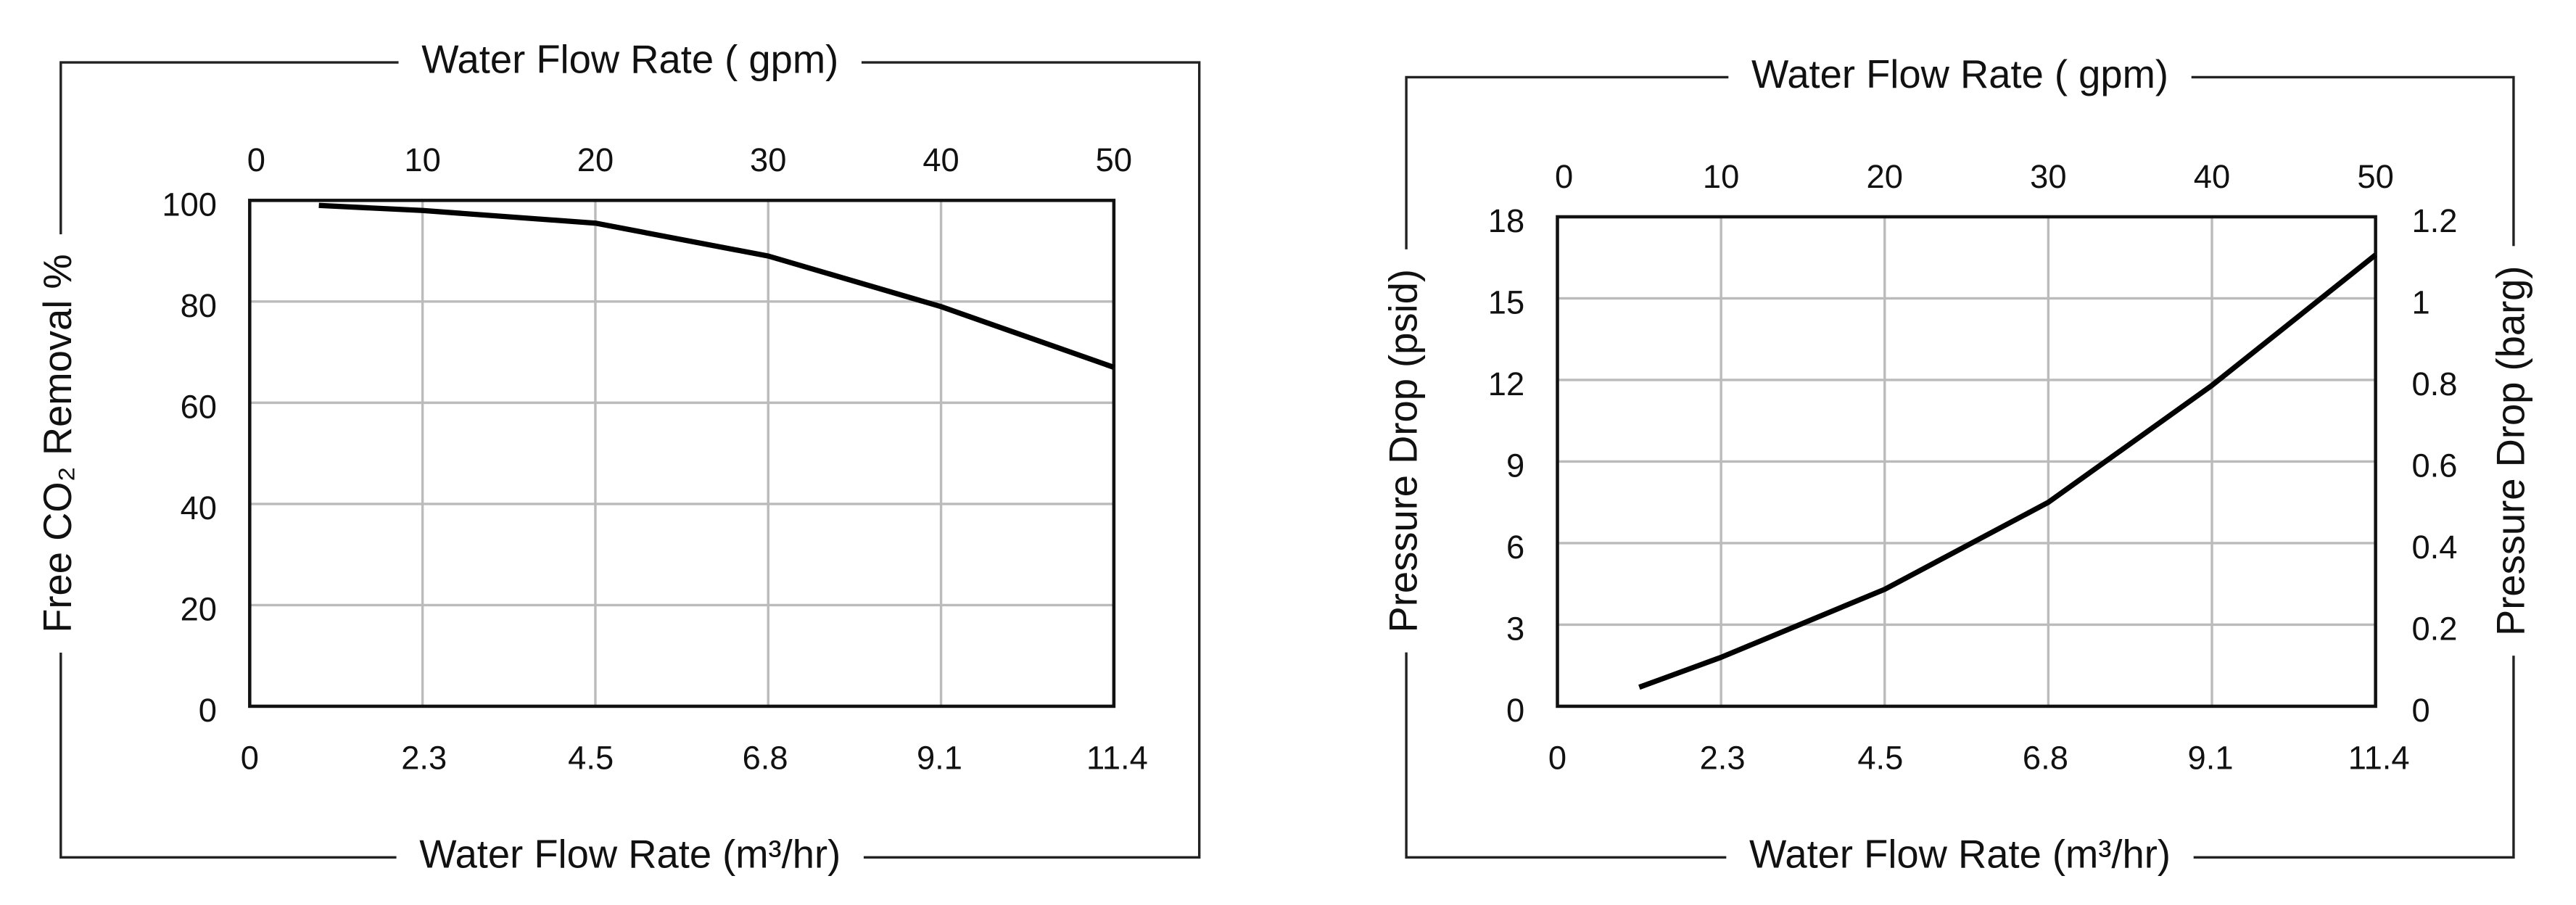  Describe the element at coordinates (1515, 547) in the screenshot. I see `y-tick-label: 6` at that location.